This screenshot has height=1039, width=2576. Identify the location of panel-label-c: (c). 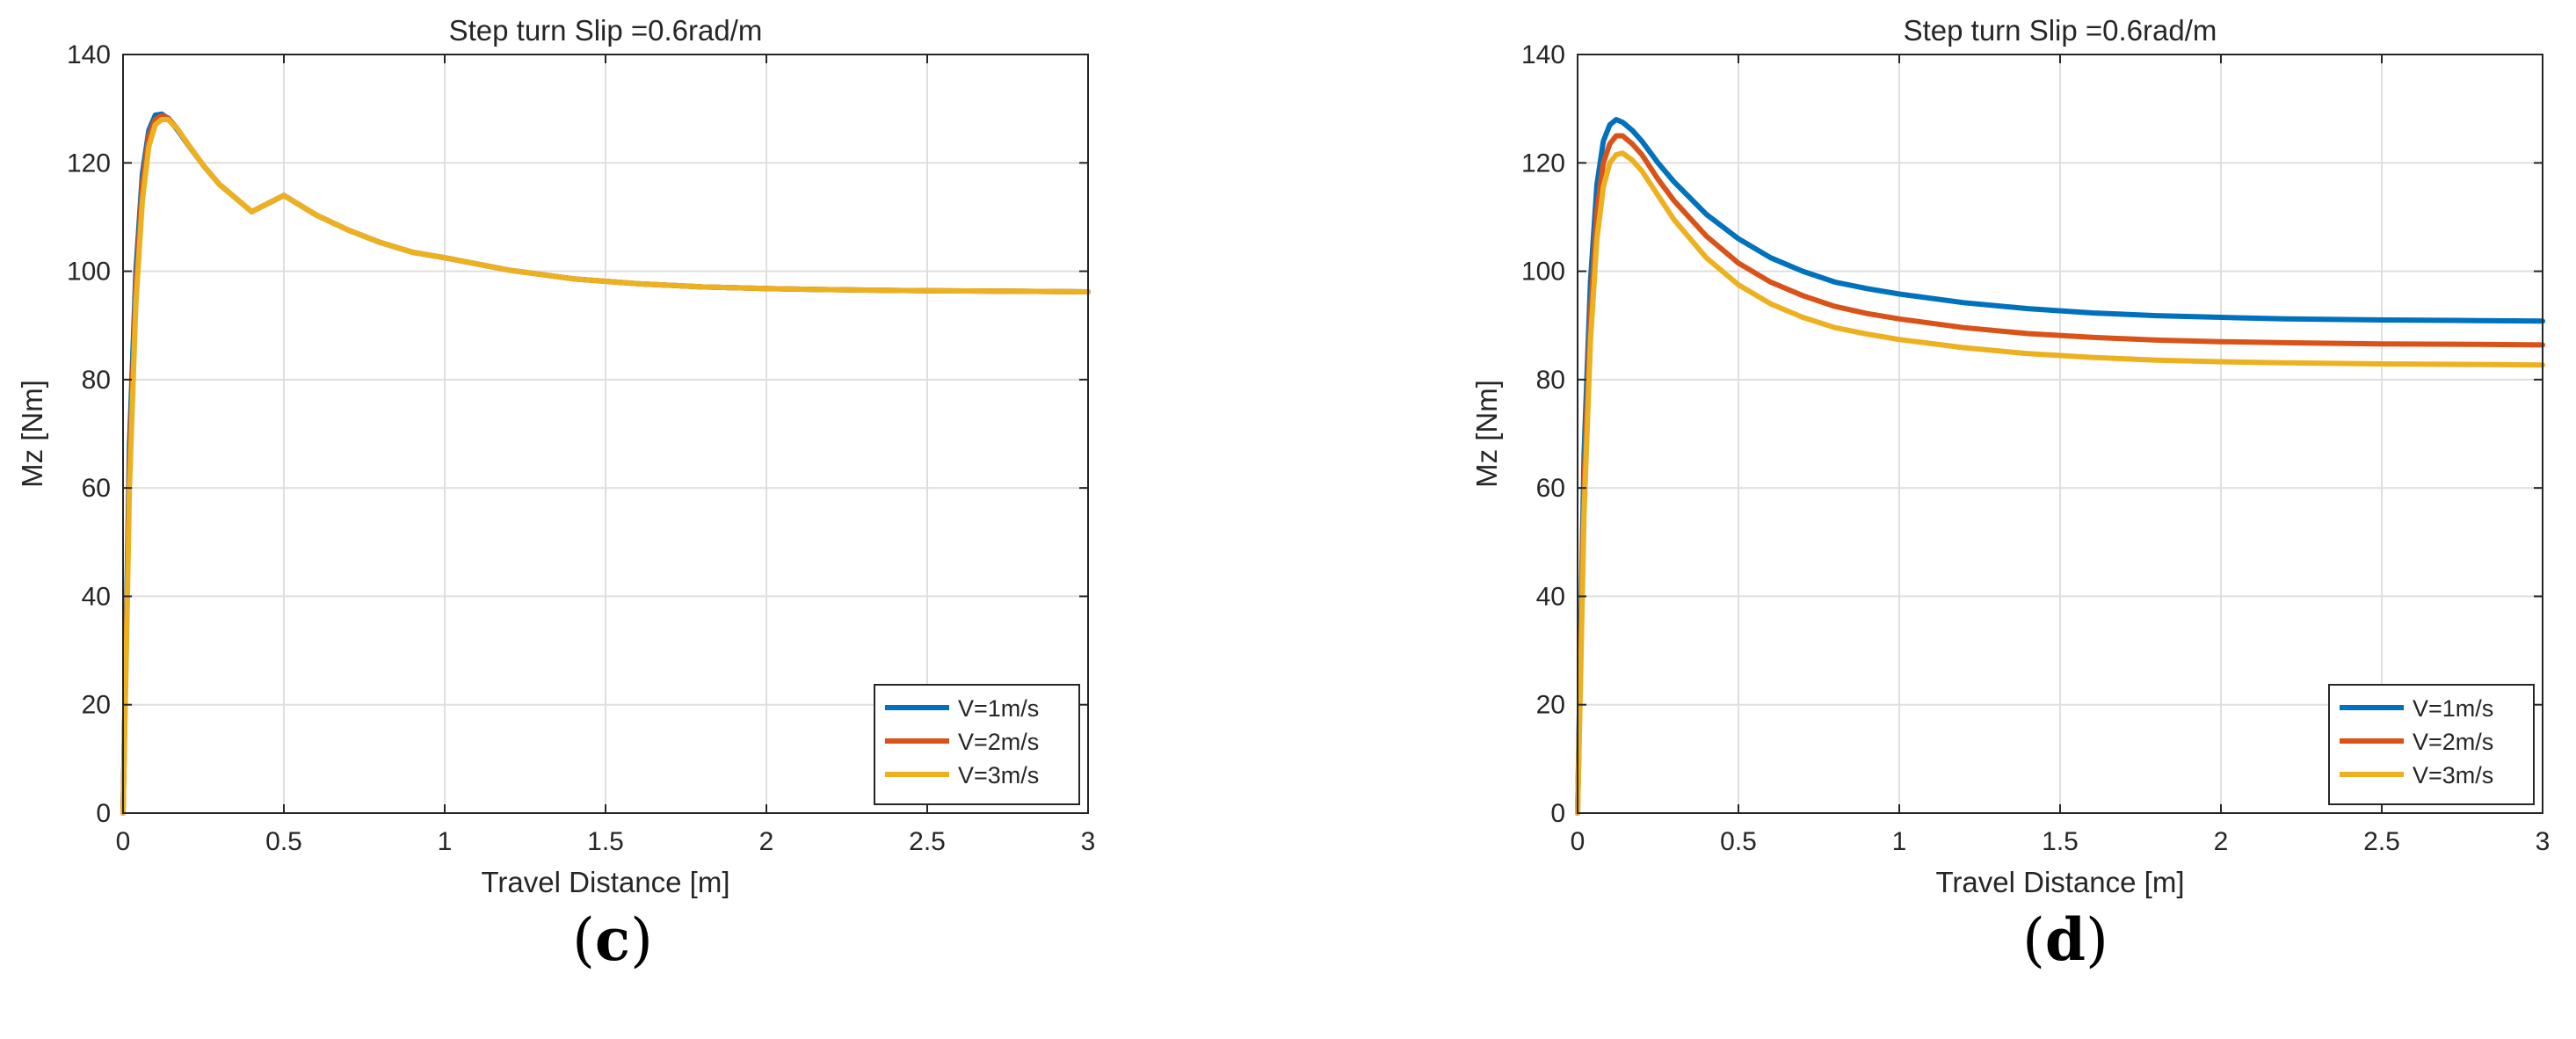
(612, 940).